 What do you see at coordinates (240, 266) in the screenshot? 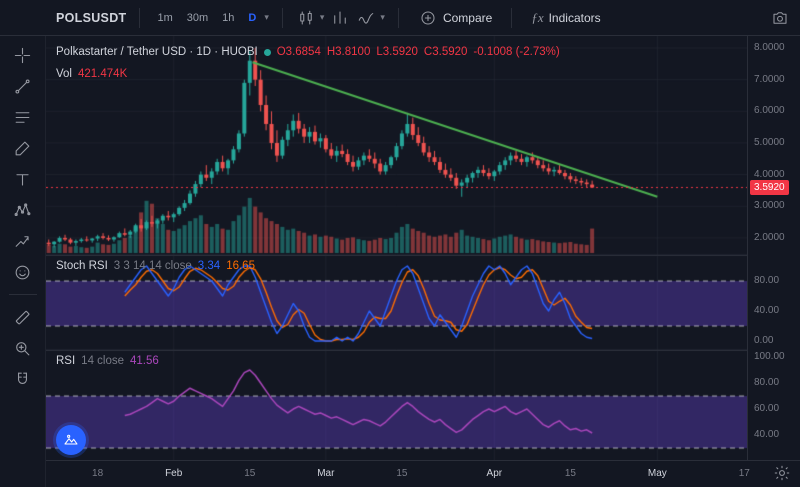
I see `stoch-d-value: 16.65` at bounding box center [240, 266].